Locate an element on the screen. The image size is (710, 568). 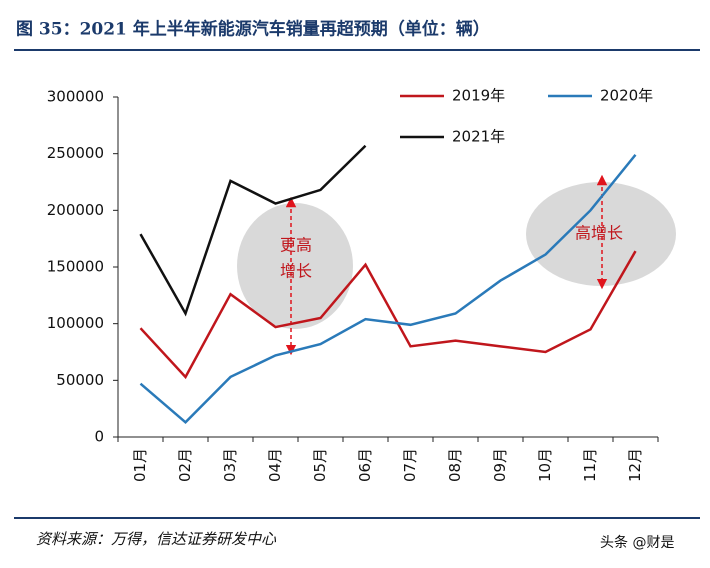
y-tick-label: 250000 is located at coordinates (75, 153).